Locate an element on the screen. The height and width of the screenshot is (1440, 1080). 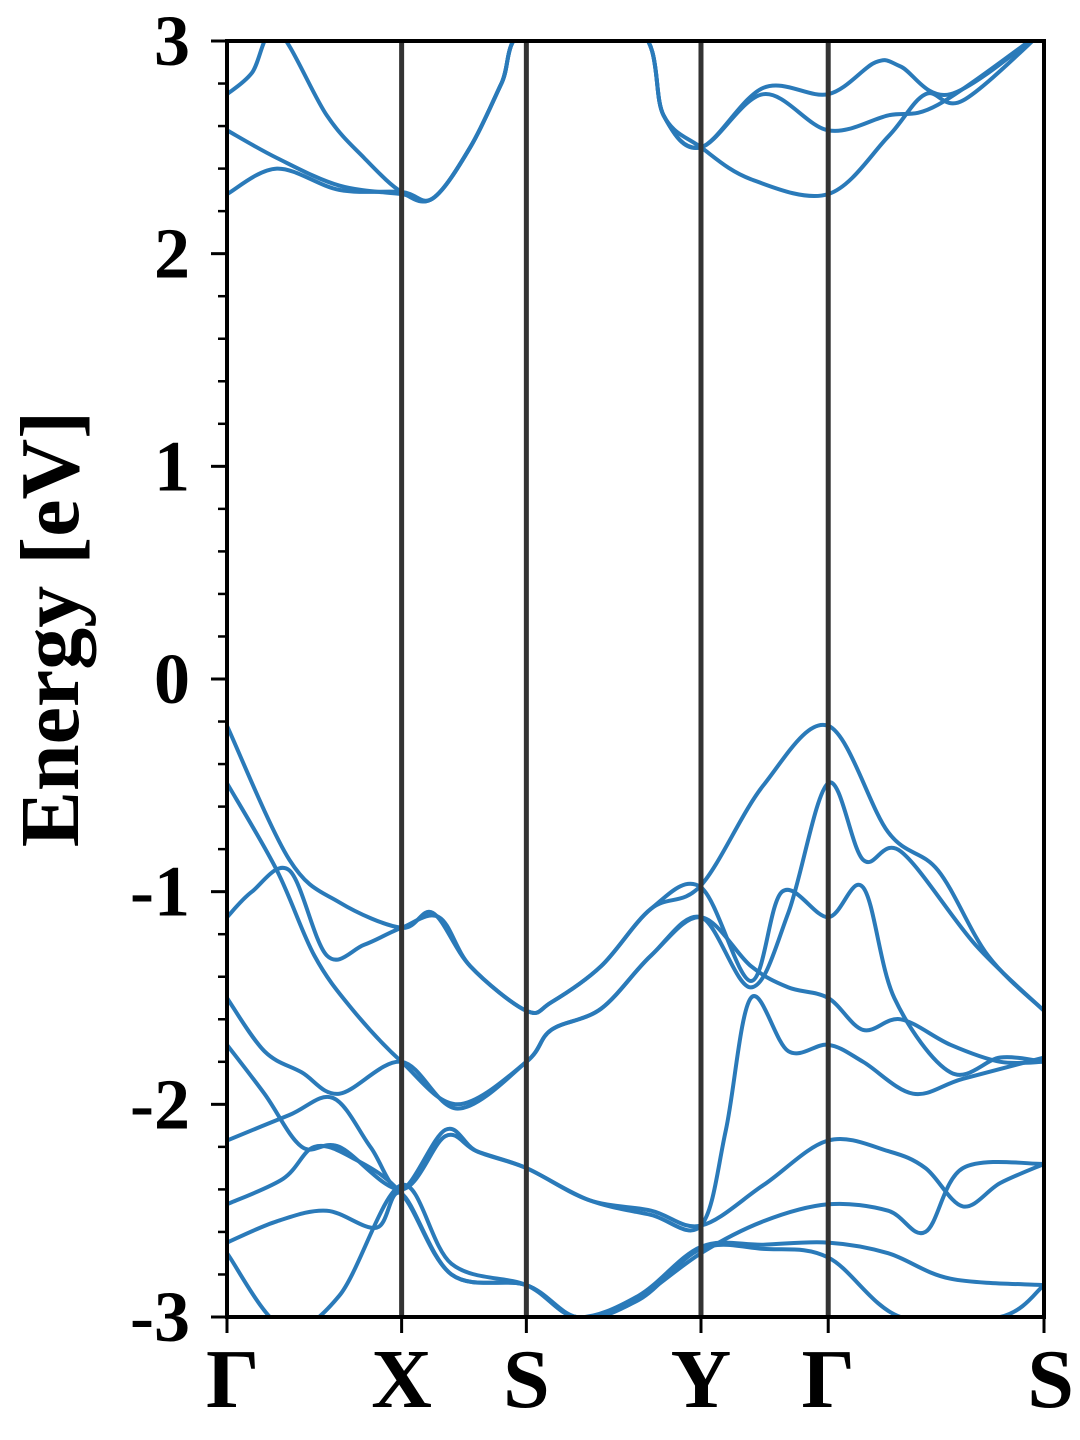
y-axis-ticks: -3 -2 -1 0 1 2 3 is located at coordinates (178, 679).